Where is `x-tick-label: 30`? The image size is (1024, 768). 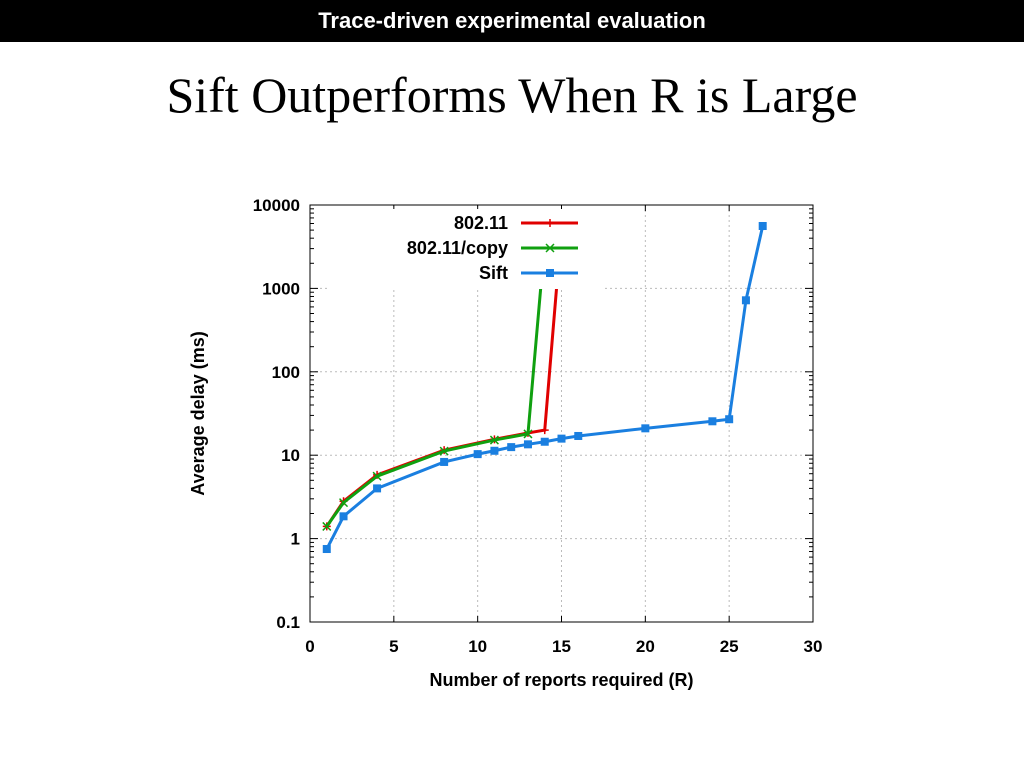 x-tick-label: 30 is located at coordinates (813, 646).